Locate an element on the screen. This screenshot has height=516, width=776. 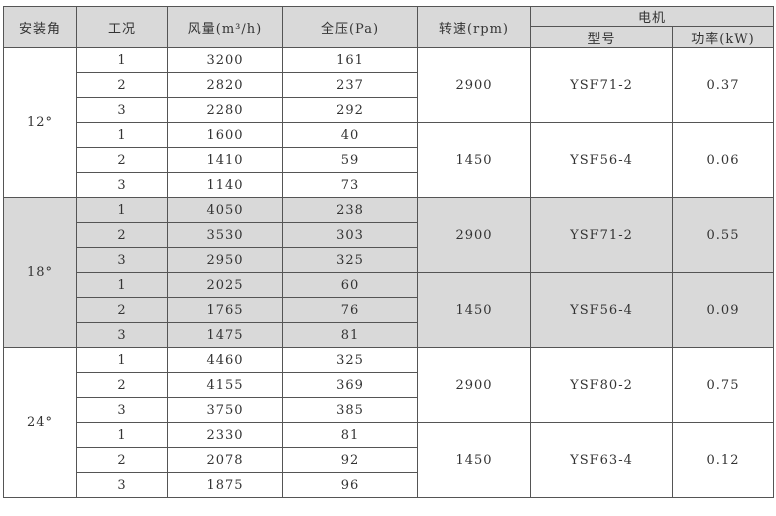
airflow-cell: 2280 is located at coordinates (225, 110).